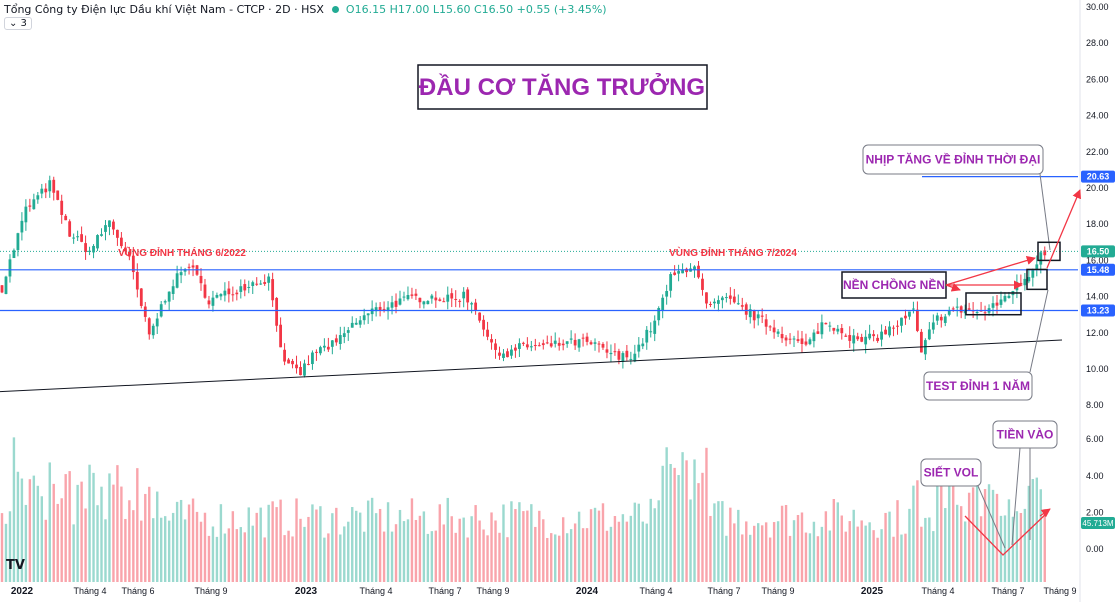 This screenshot has height=602, width=1116. Describe the element at coordinates (1095, 439) in the screenshot. I see `volume-tick-label: 6.00` at that location.